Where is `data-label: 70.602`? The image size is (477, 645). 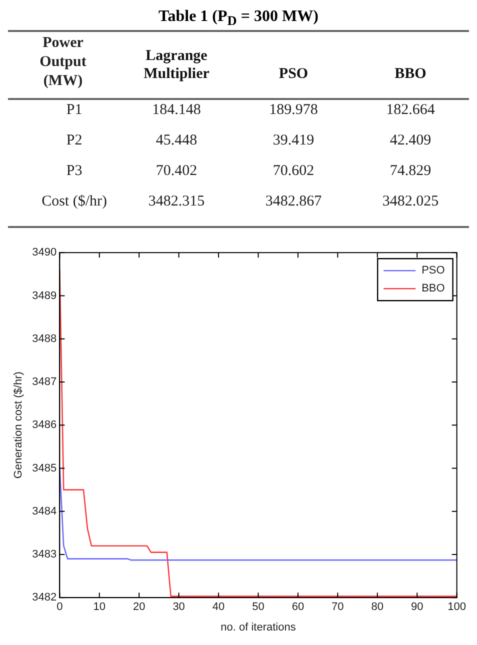 data-label: 70.602 is located at coordinates (293, 171).